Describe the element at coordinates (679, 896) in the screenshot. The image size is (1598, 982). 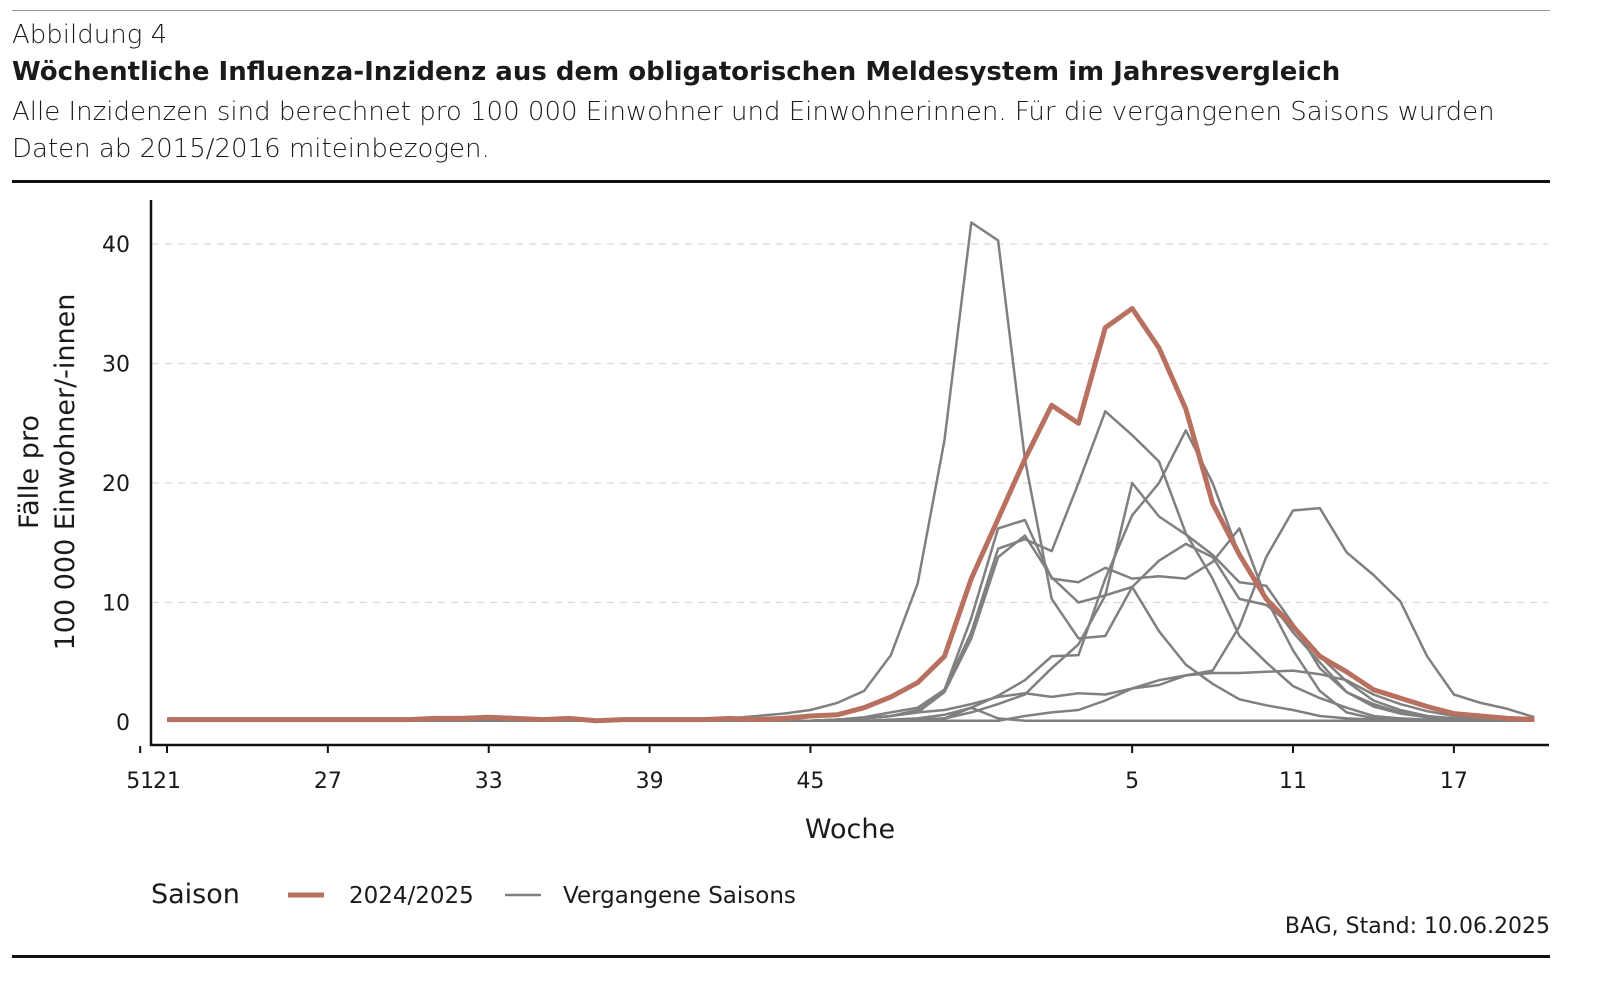
I see `legend-label-past: Vergangene Saisons` at that location.